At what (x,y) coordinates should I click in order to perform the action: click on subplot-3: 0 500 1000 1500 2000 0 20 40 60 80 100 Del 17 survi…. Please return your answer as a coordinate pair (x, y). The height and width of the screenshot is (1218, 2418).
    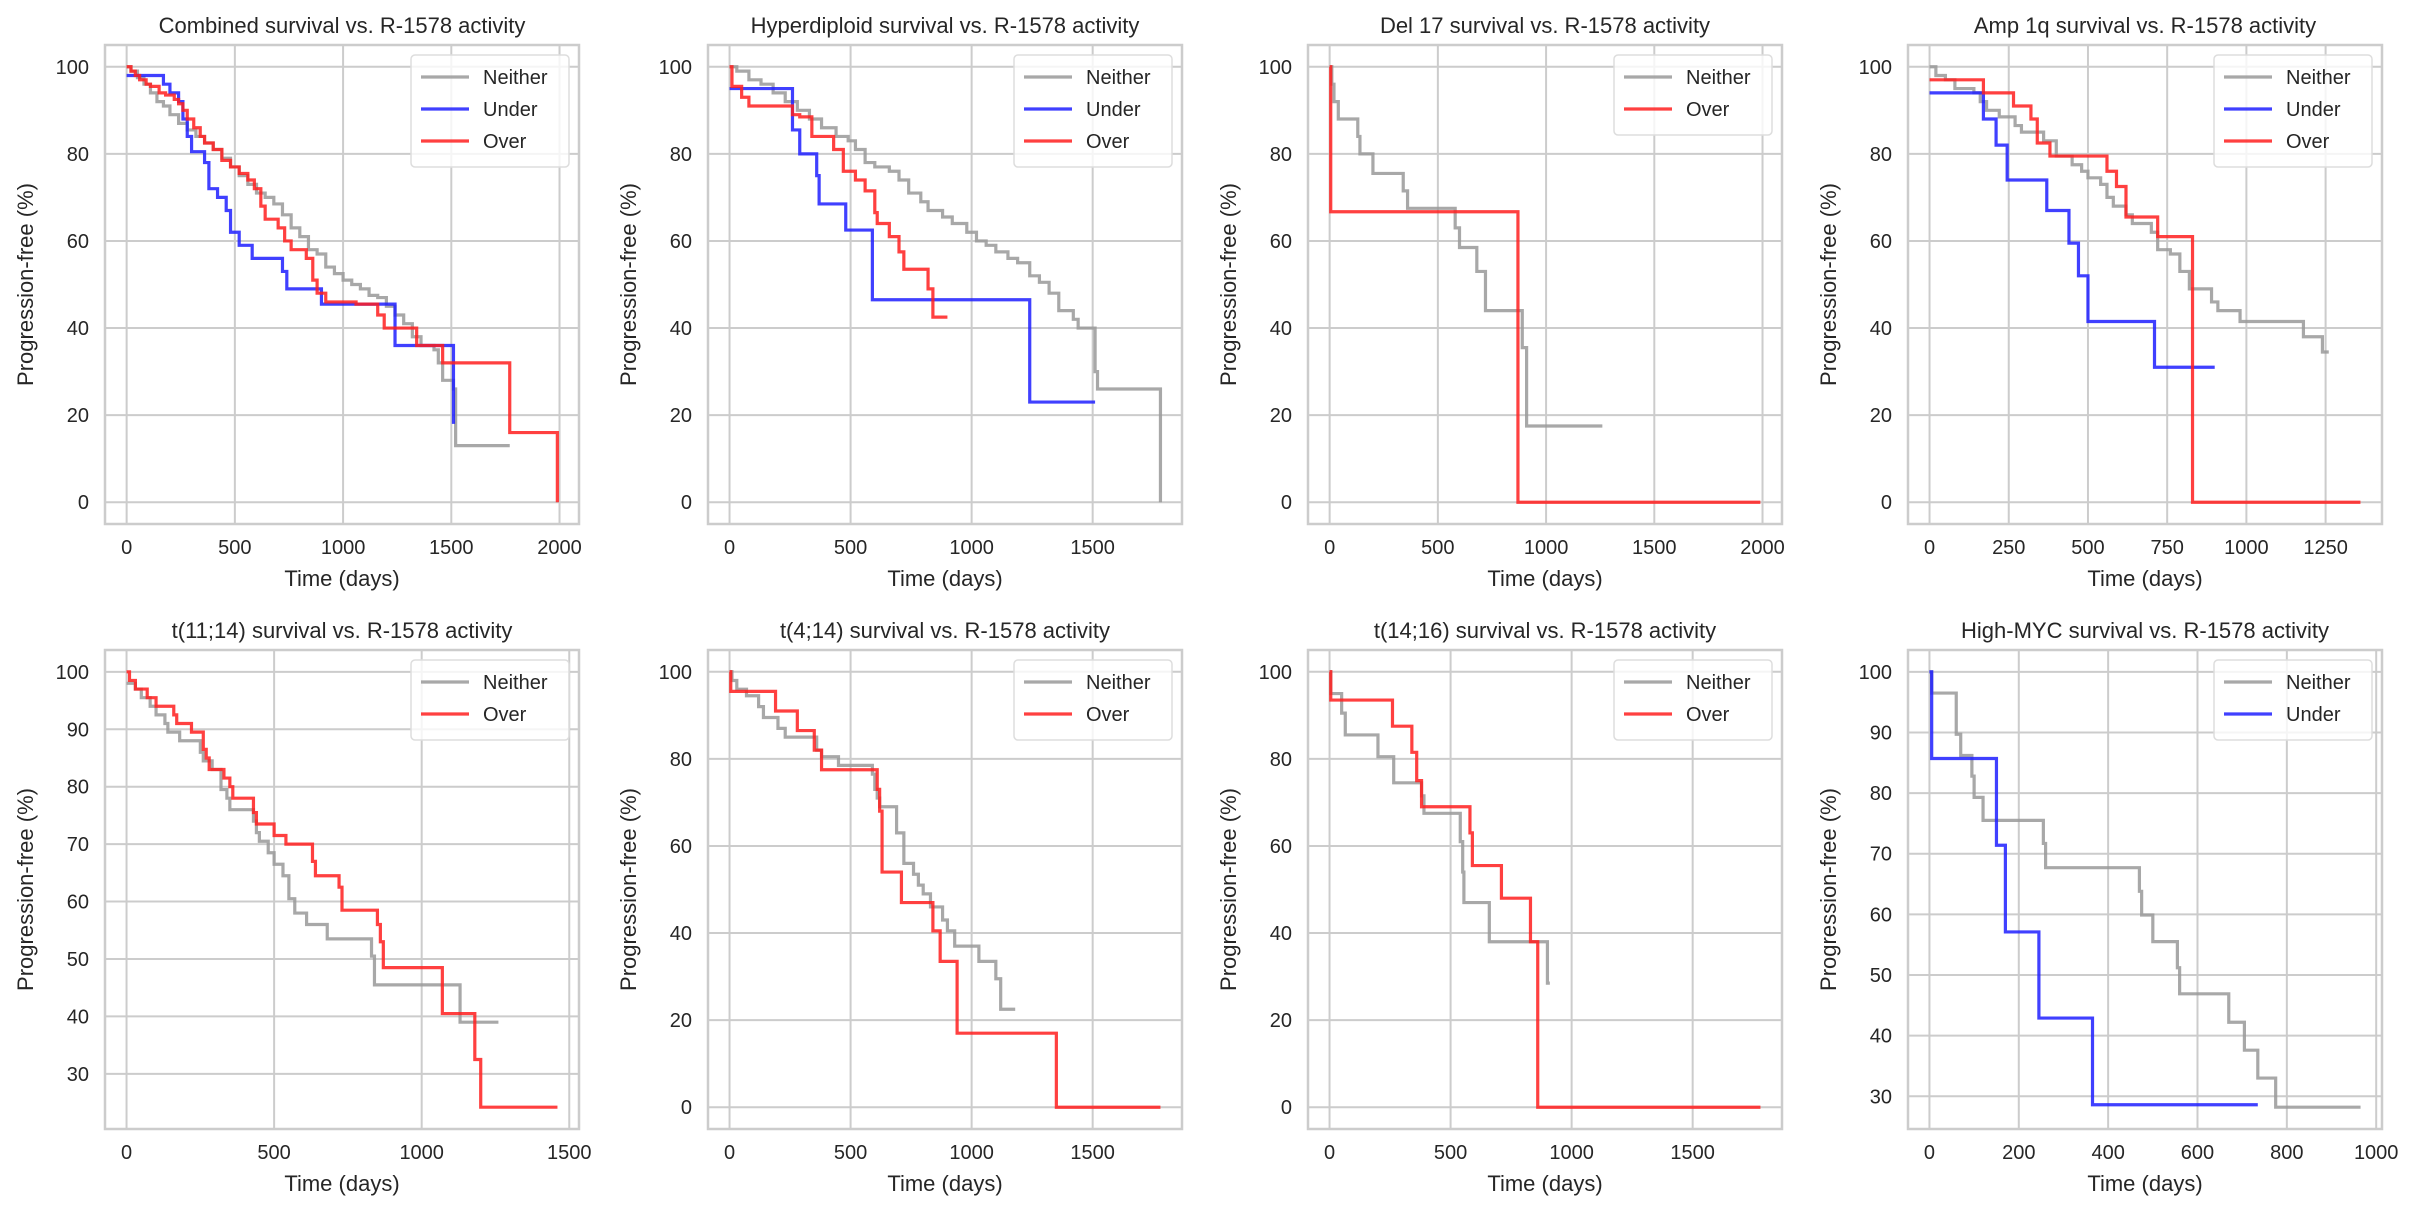
    Looking at the image, I should click on (1500, 302).